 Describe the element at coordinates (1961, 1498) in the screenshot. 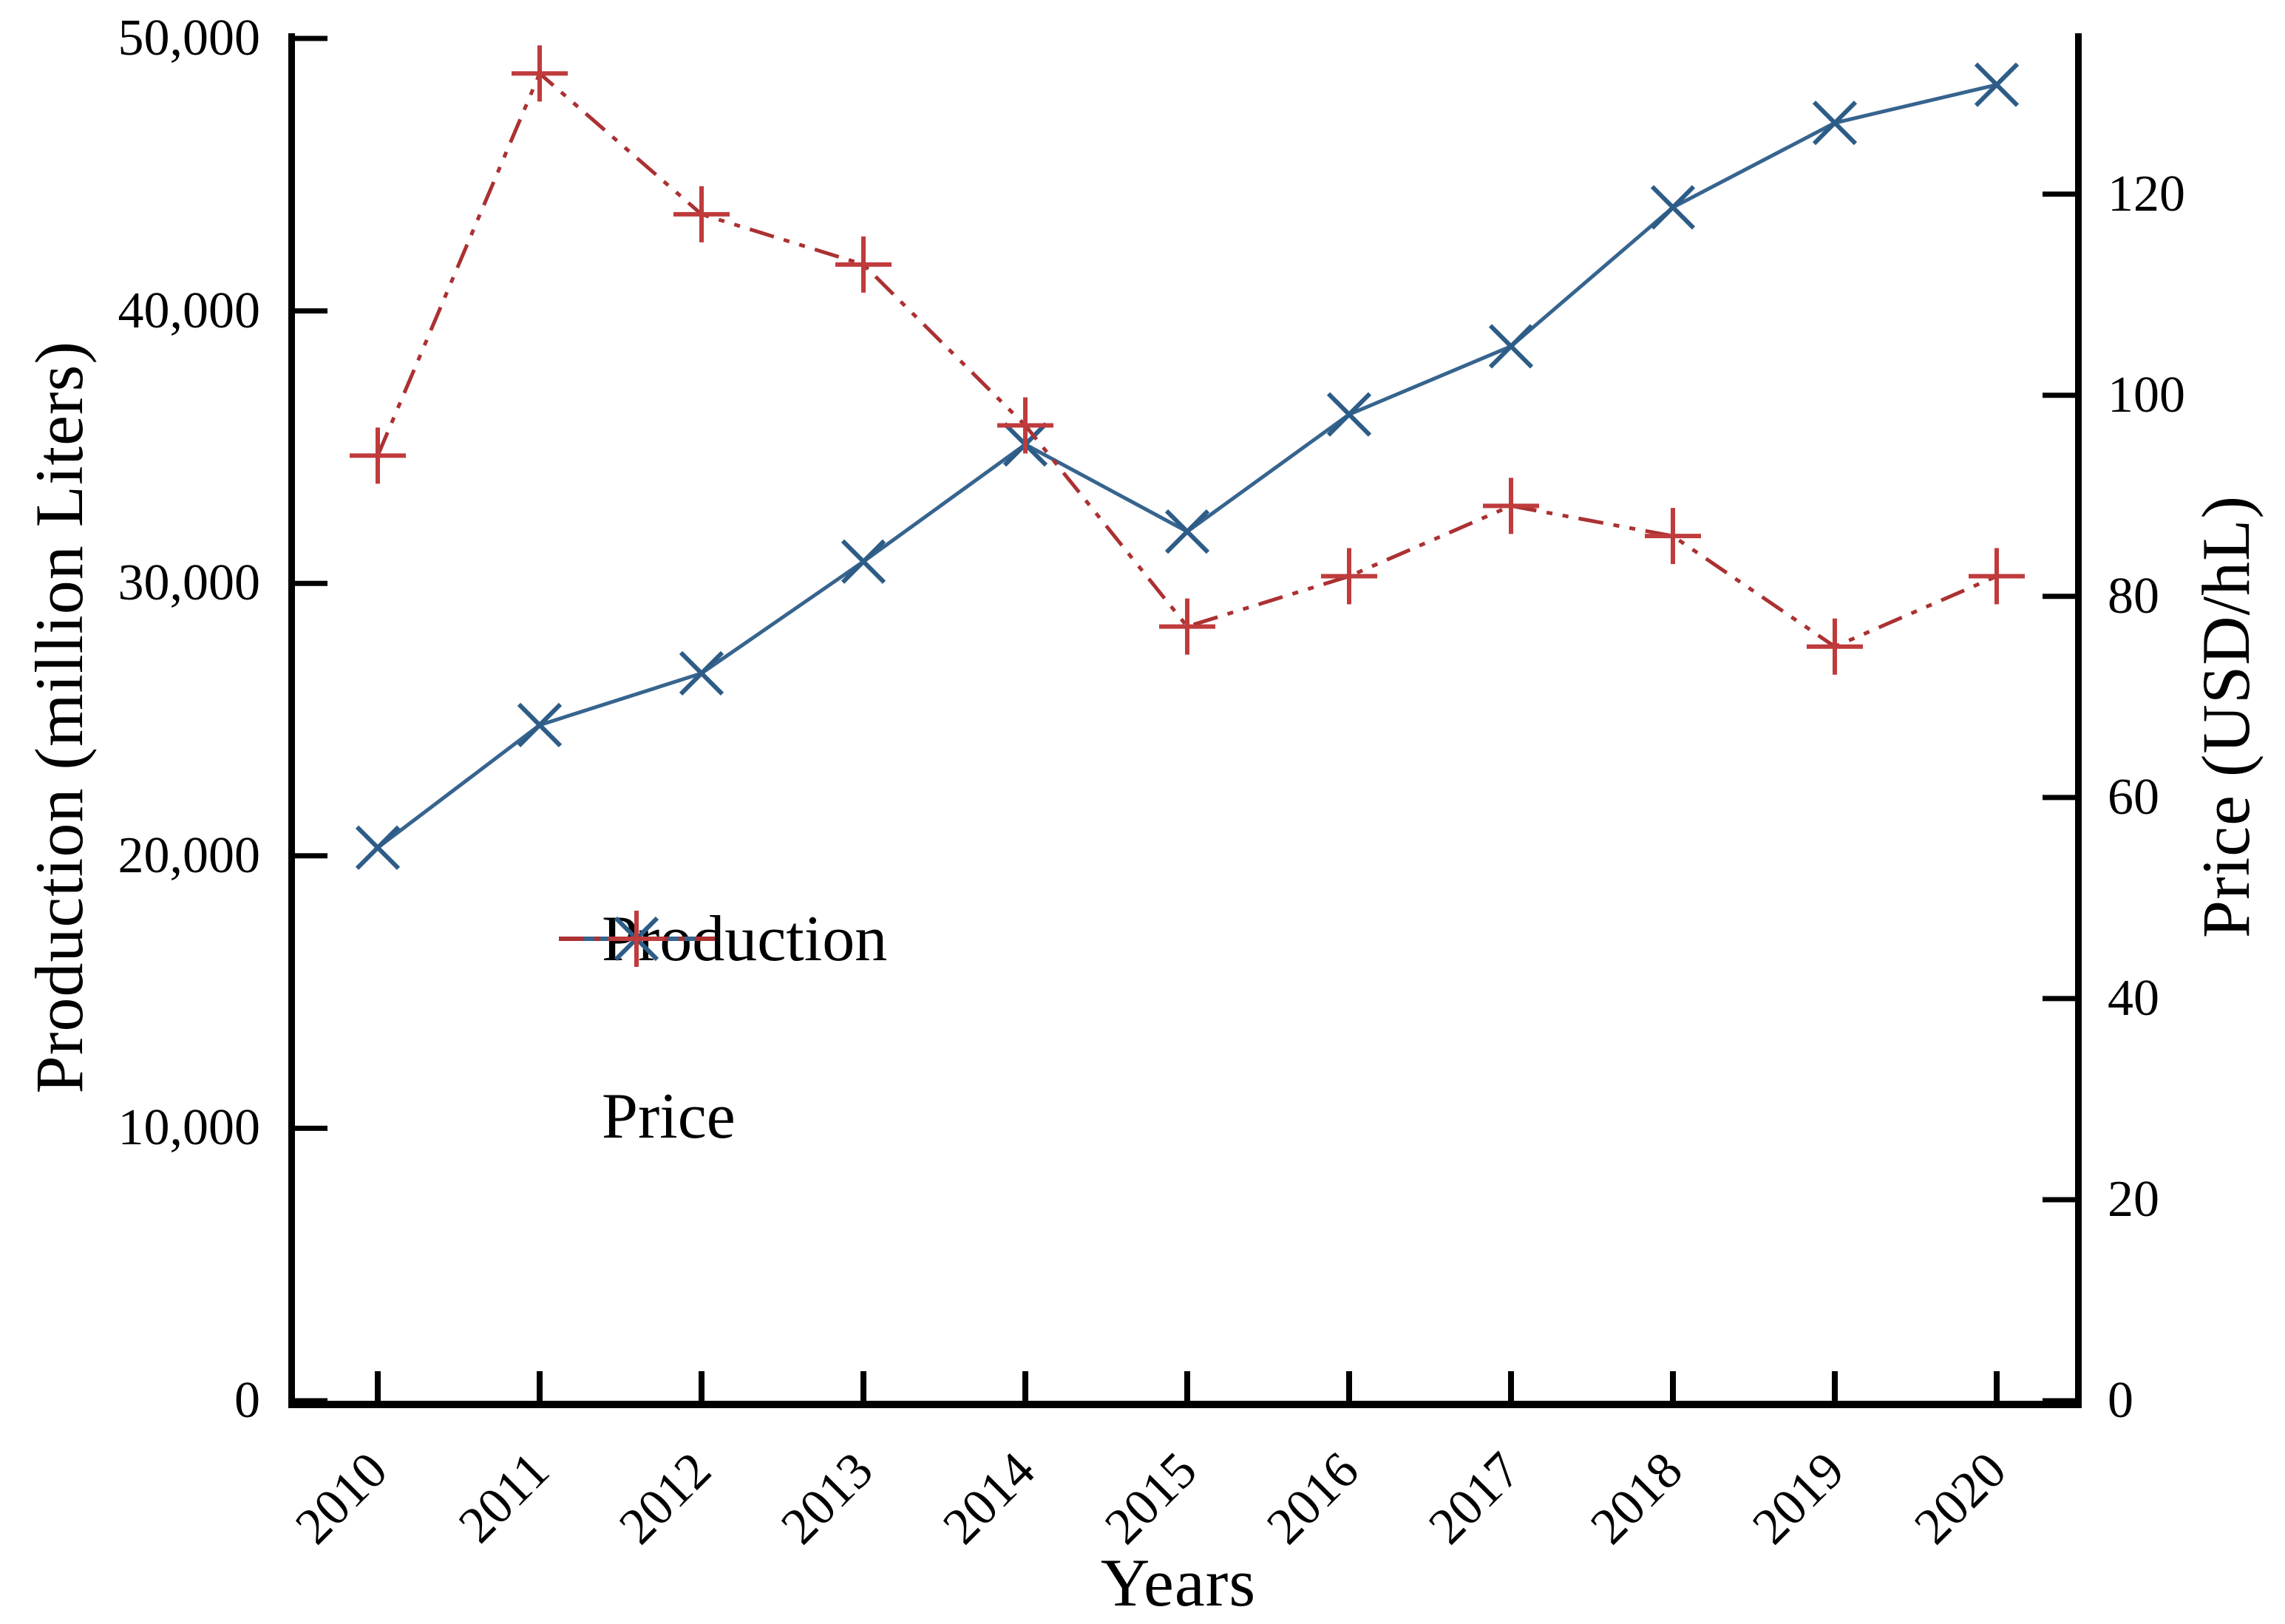

I see `x-tick-label: 2020` at that location.